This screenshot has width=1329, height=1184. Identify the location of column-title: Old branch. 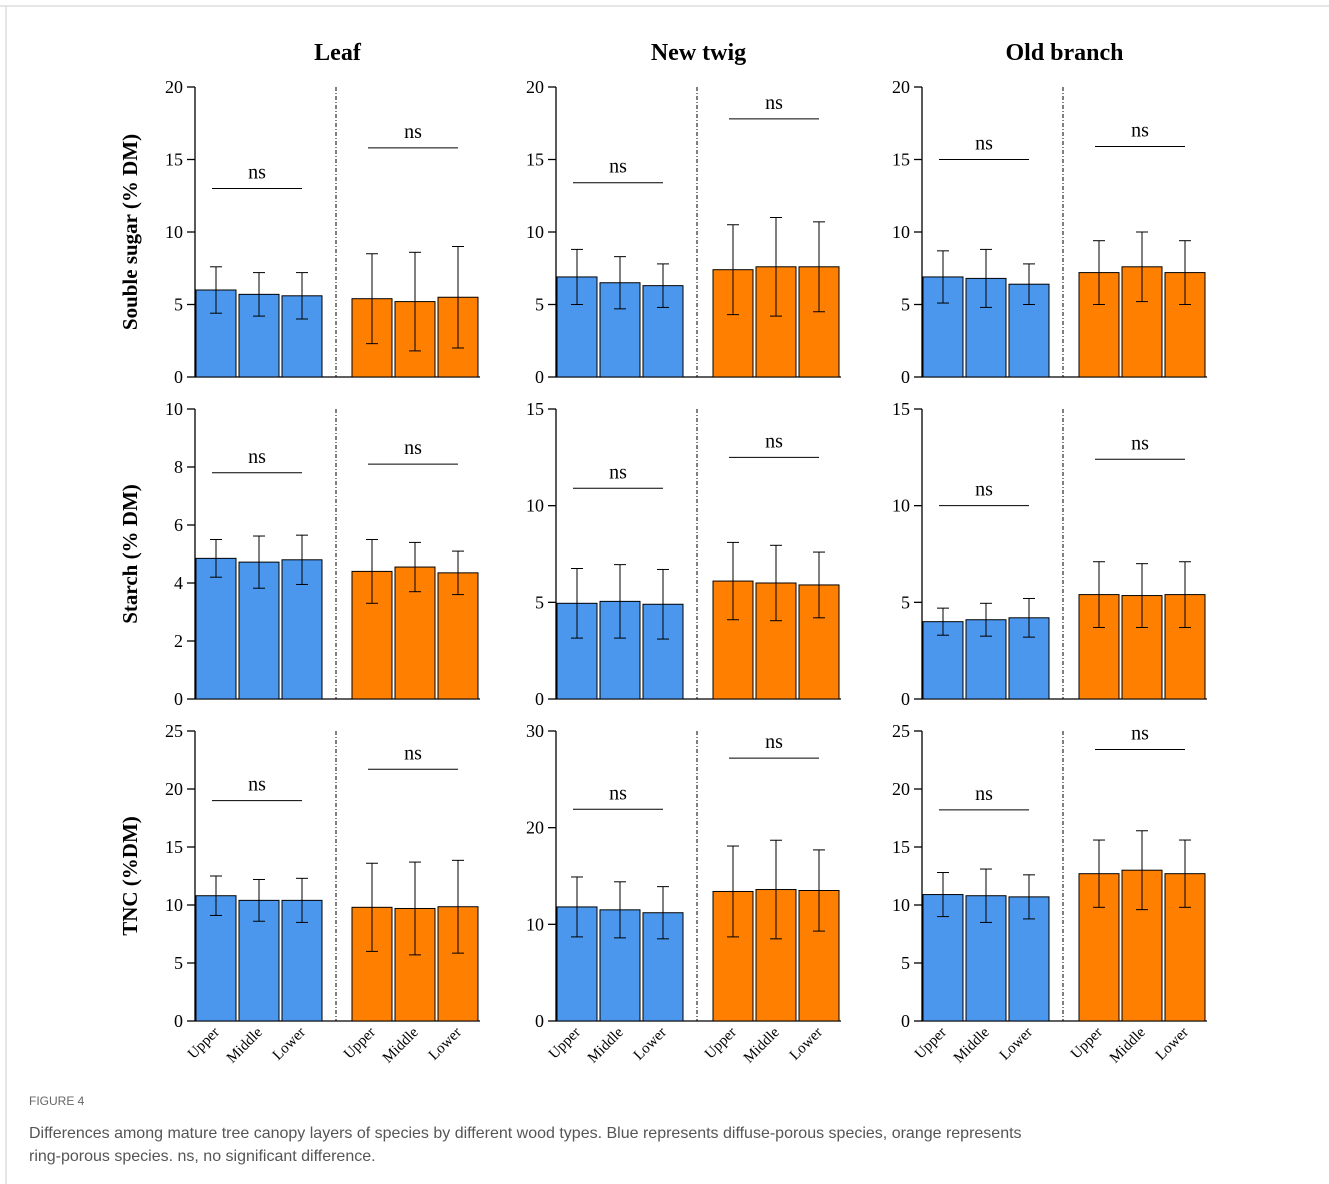
(1064, 53).